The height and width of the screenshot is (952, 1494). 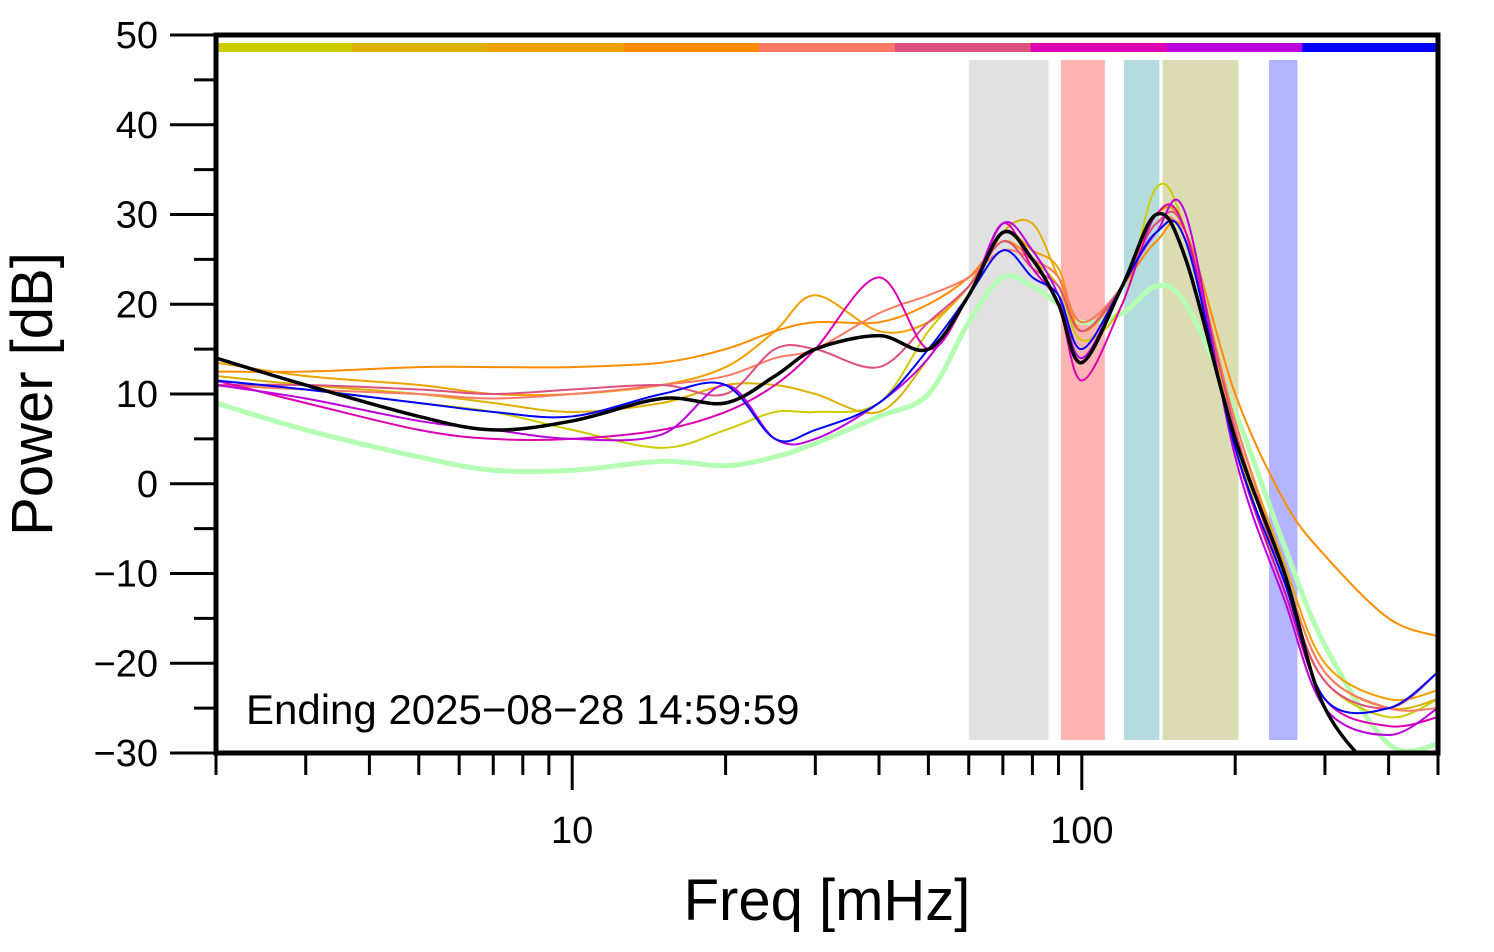 I want to click on y-tick-label: 30, so click(x=137, y=216).